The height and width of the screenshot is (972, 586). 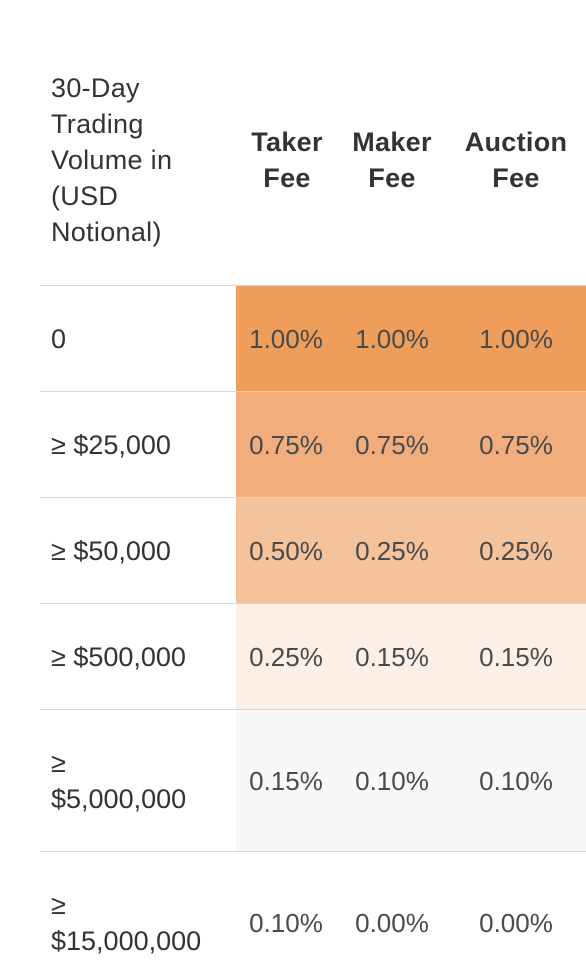 I want to click on taker-fee-cell: 0.15%, so click(x=286, y=781).